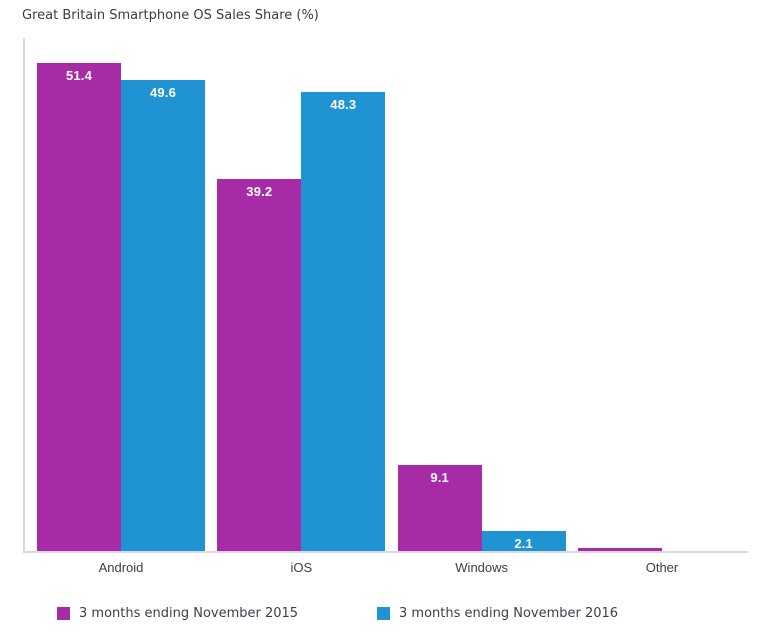  What do you see at coordinates (619, 549) in the screenshot?
I see `bar-other-2015` at bounding box center [619, 549].